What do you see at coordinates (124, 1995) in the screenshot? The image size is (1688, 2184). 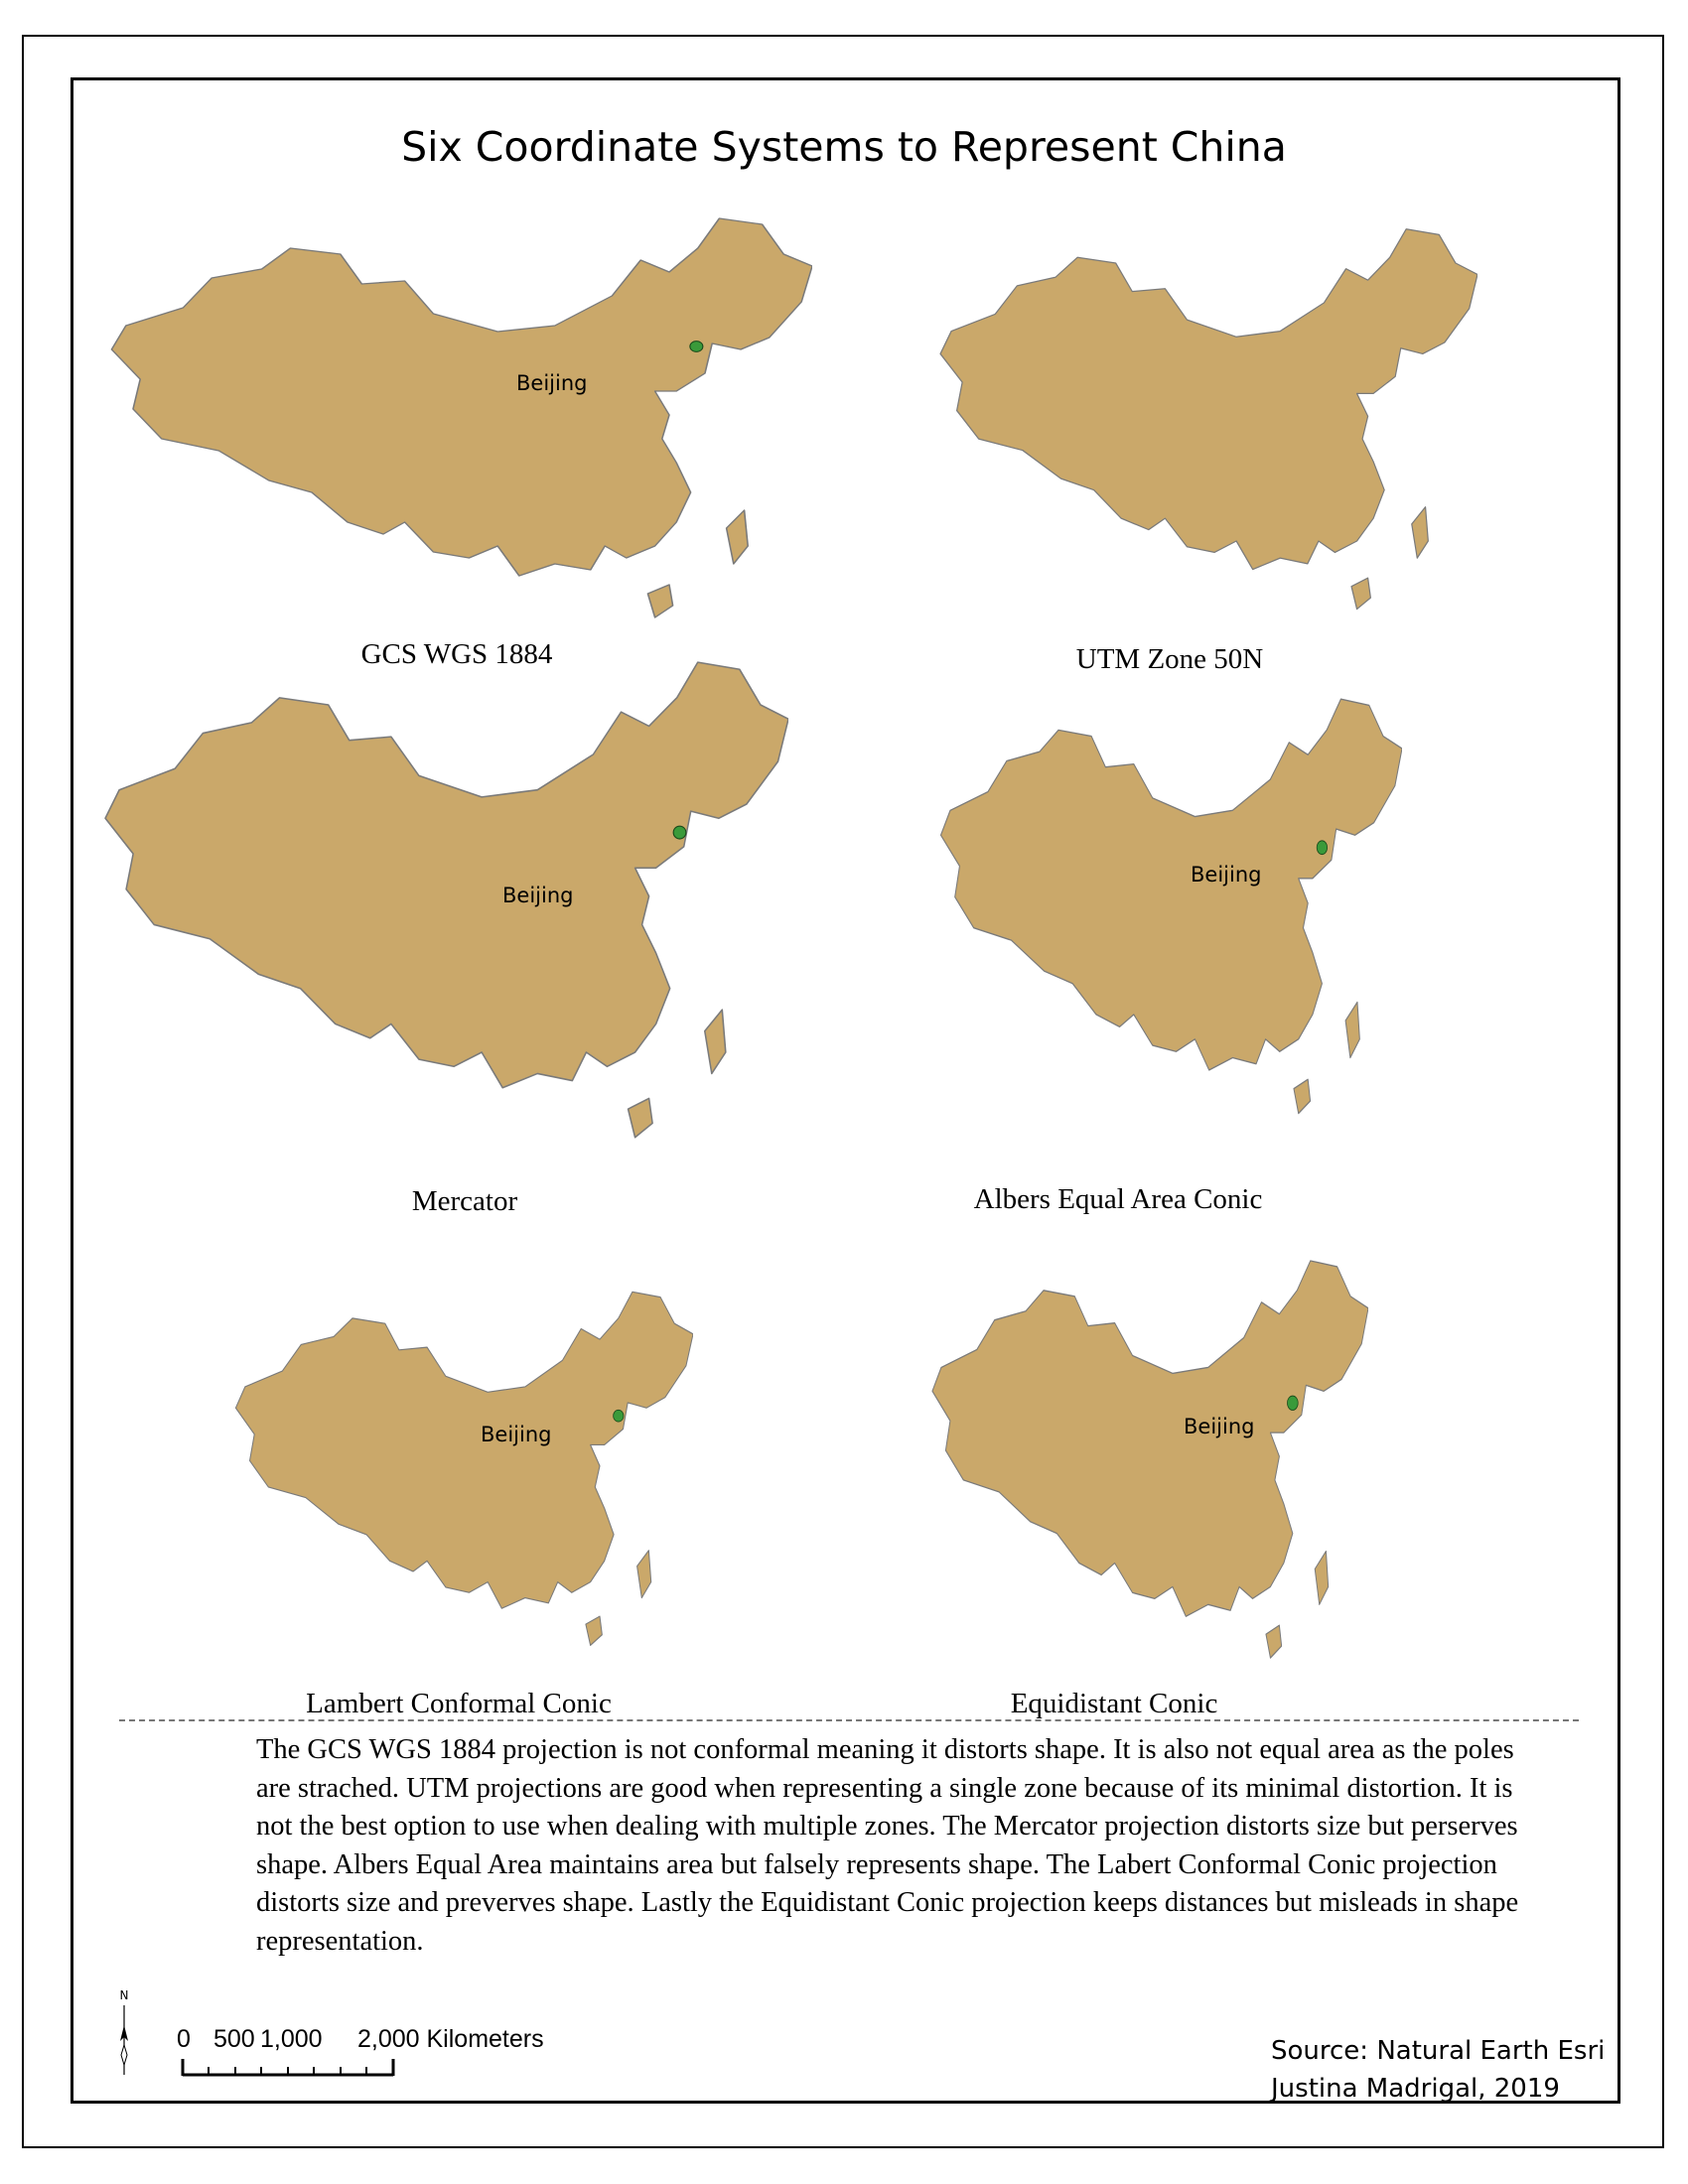 I see `north-label: N` at bounding box center [124, 1995].